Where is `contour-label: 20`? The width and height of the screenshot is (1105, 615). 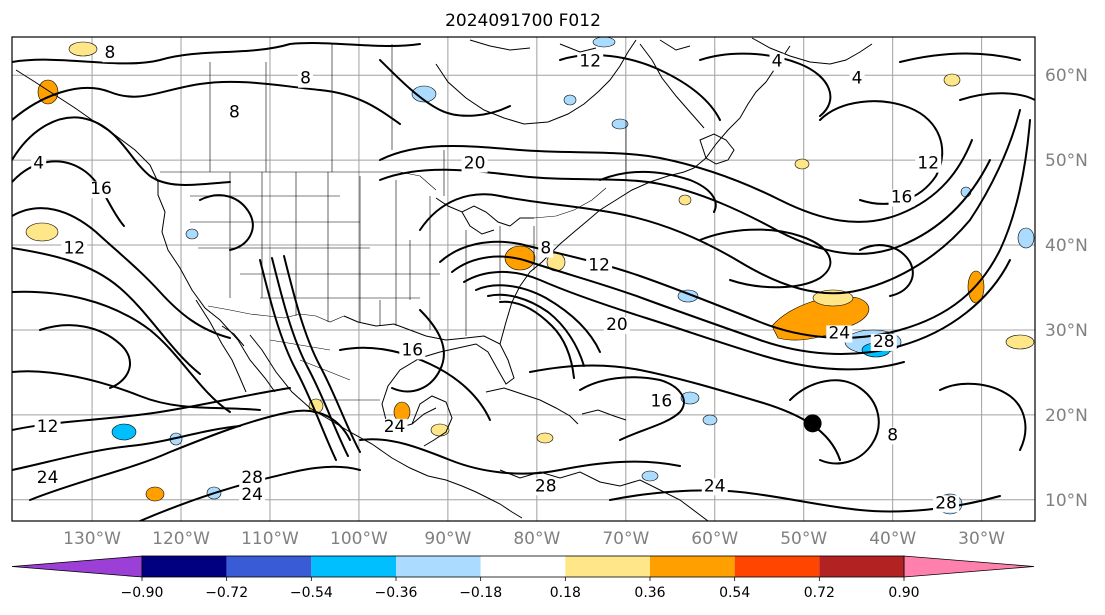
contour-label: 20 is located at coordinates (617, 325).